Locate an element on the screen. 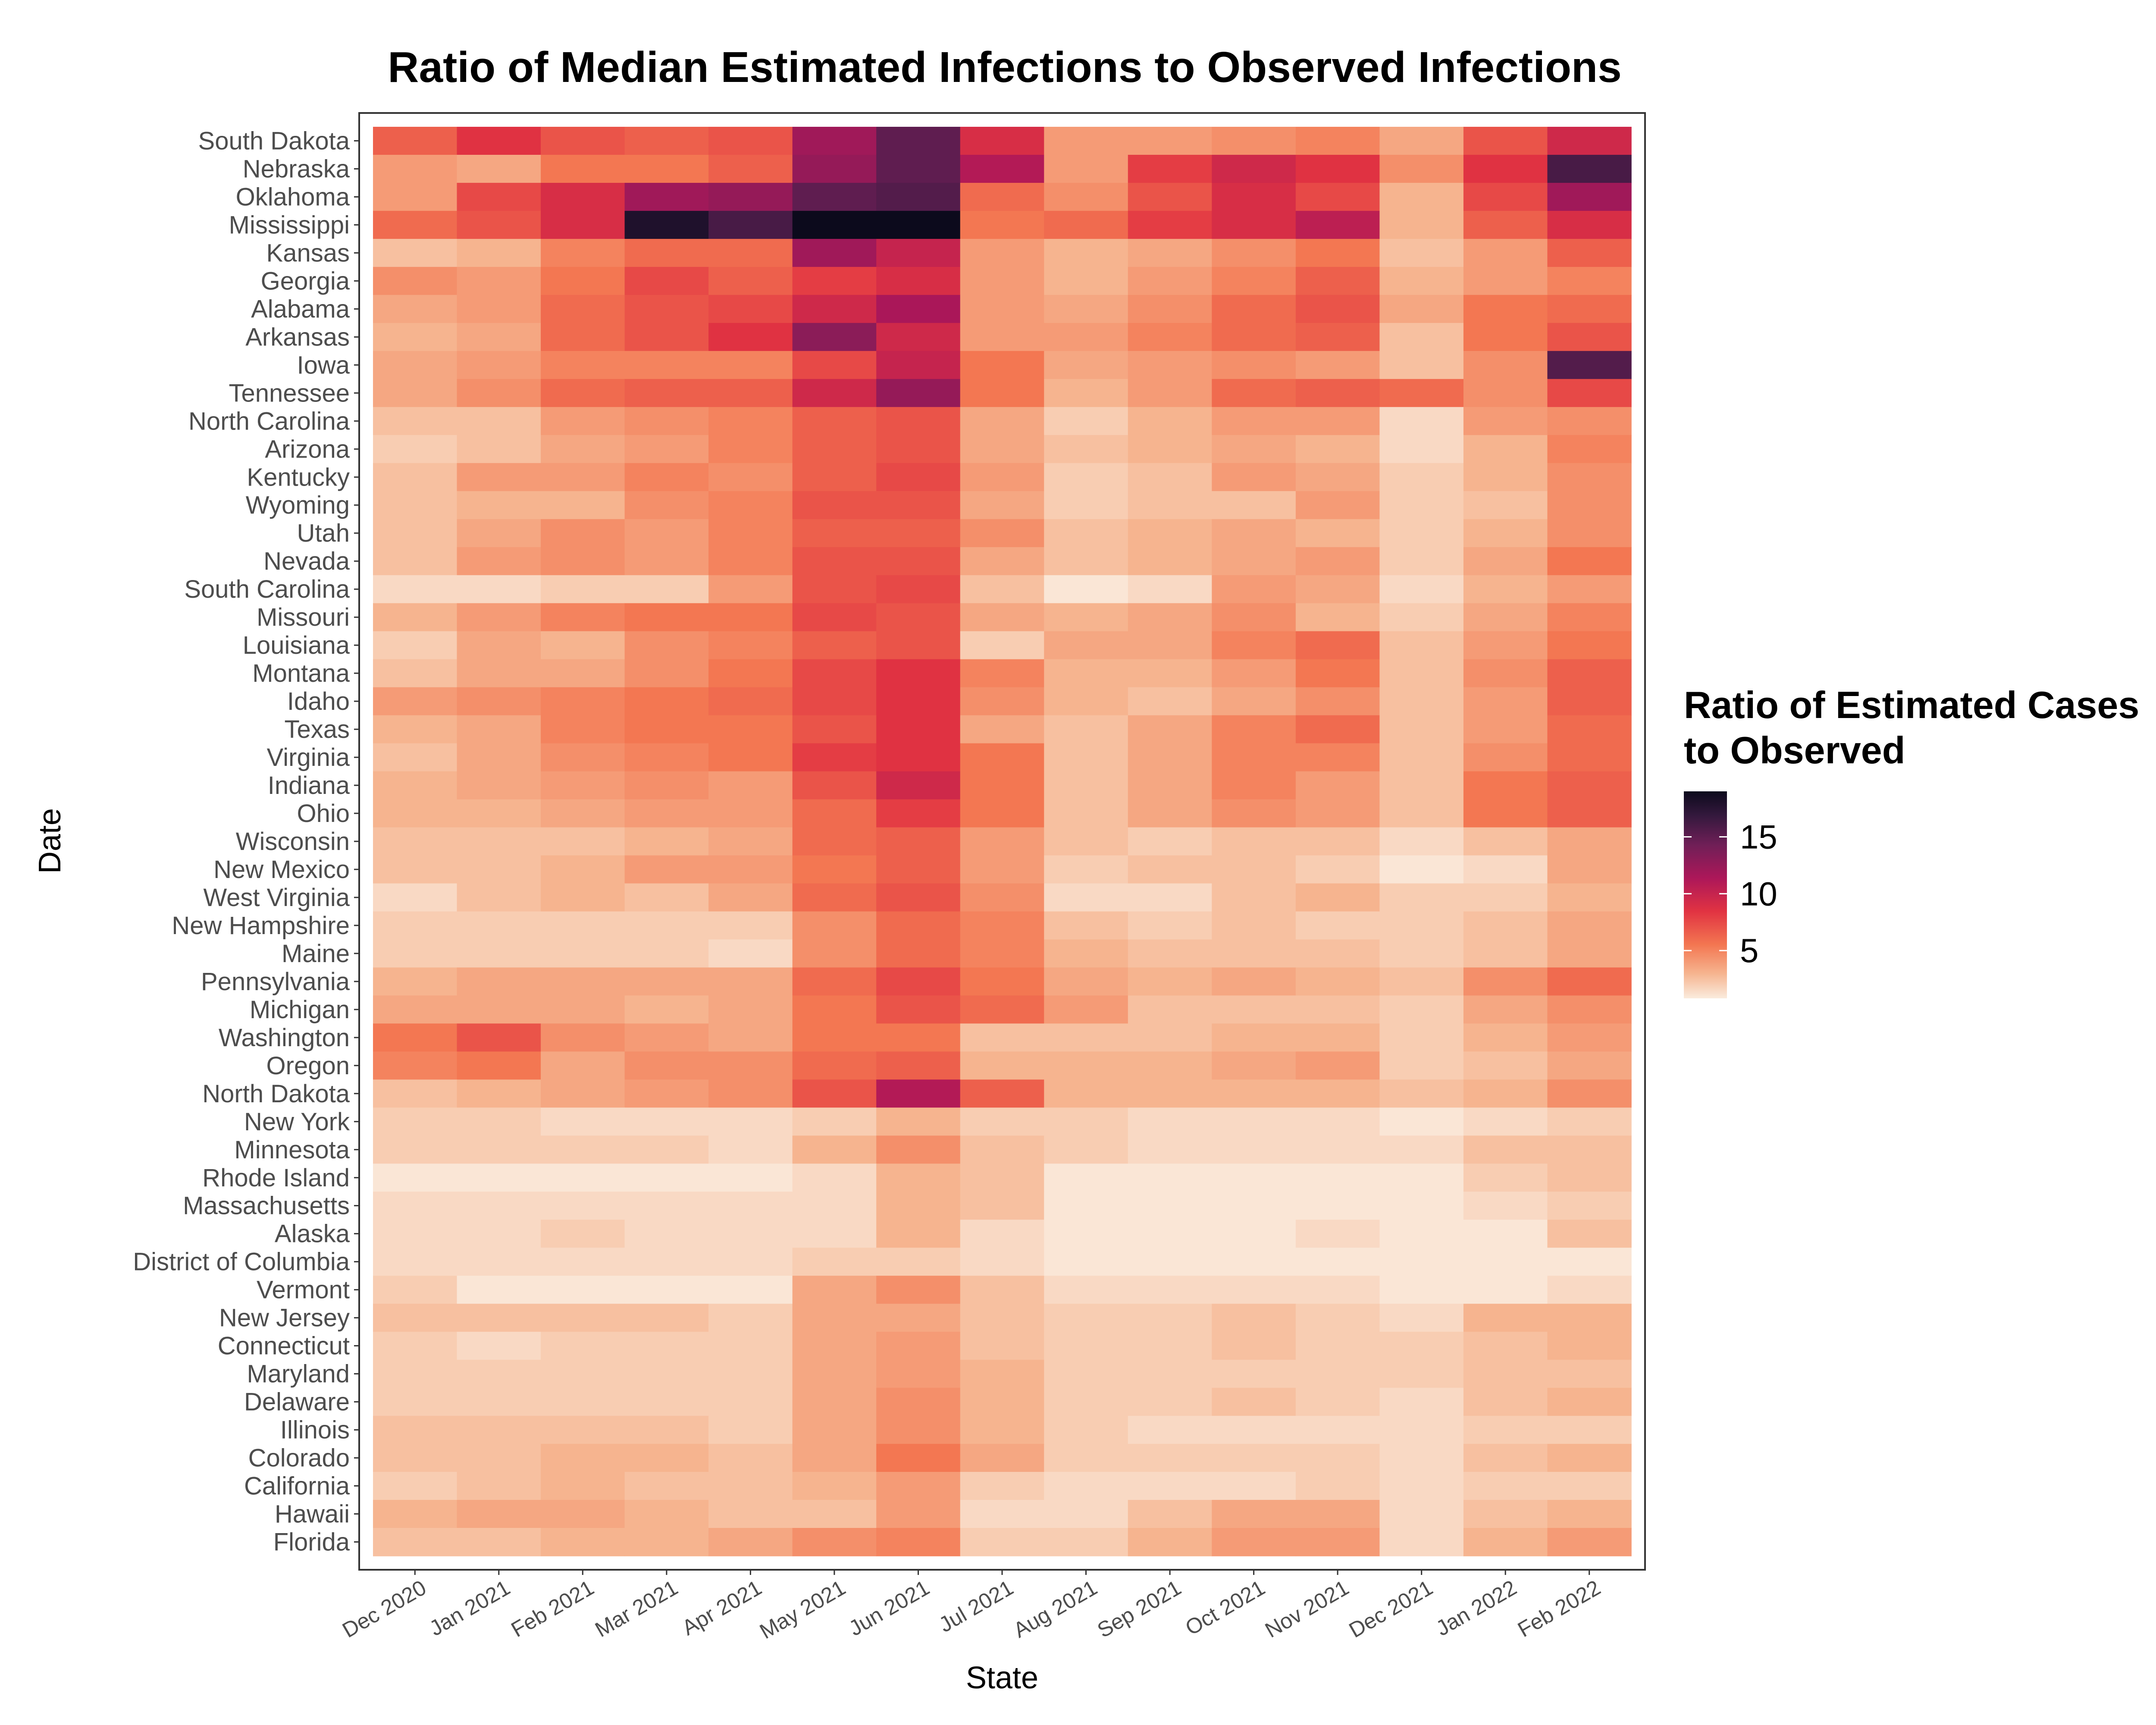 This screenshot has width=2156, height=1725. x-axis-title: State is located at coordinates (1002, 1678).